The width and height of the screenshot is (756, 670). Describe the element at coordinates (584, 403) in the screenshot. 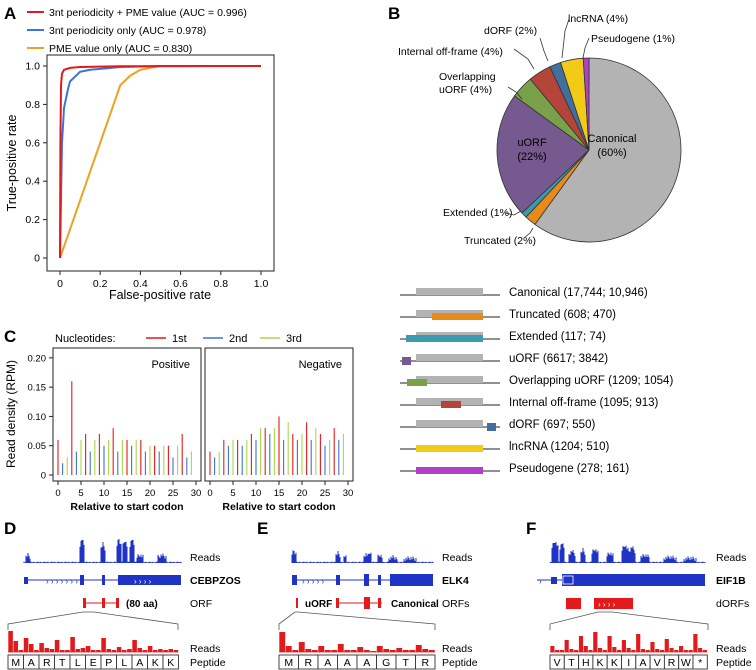

I see `orf-row-internal-label: Internal off-frame (1095; 913)` at that location.